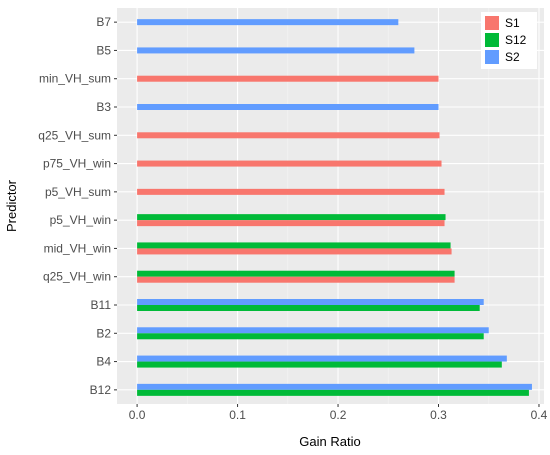 This screenshot has height=455, width=550. I want to click on legend-key-s2, so click(492, 57).